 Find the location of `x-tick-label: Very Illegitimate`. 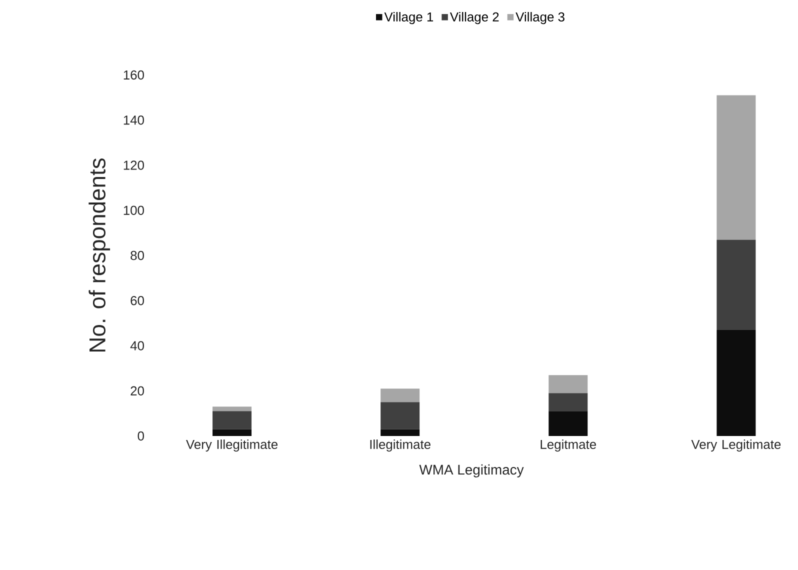

x-tick-label: Very Illegitimate is located at coordinates (232, 446).